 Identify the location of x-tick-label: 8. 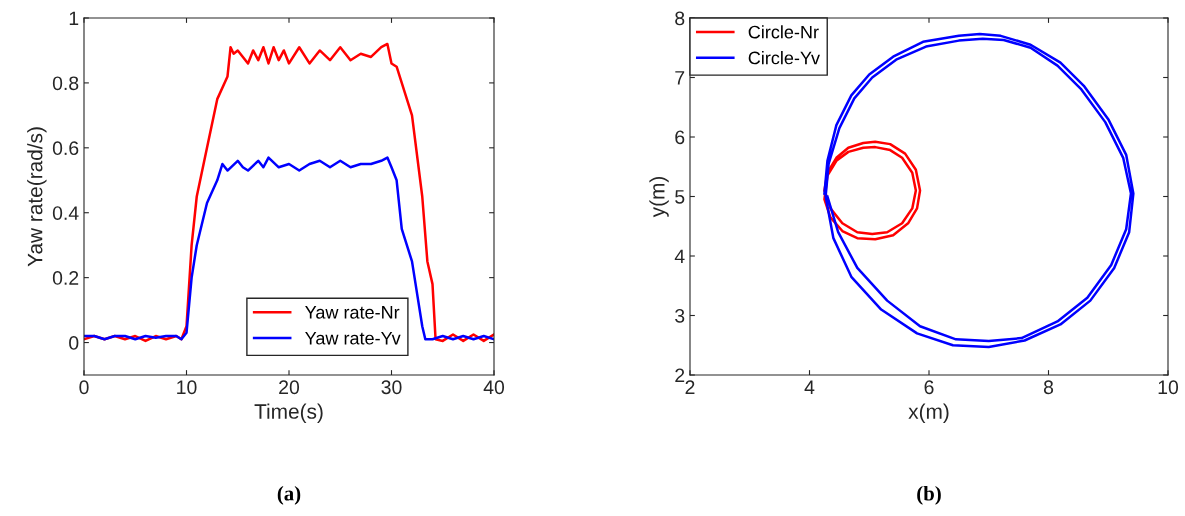
(1048, 387).